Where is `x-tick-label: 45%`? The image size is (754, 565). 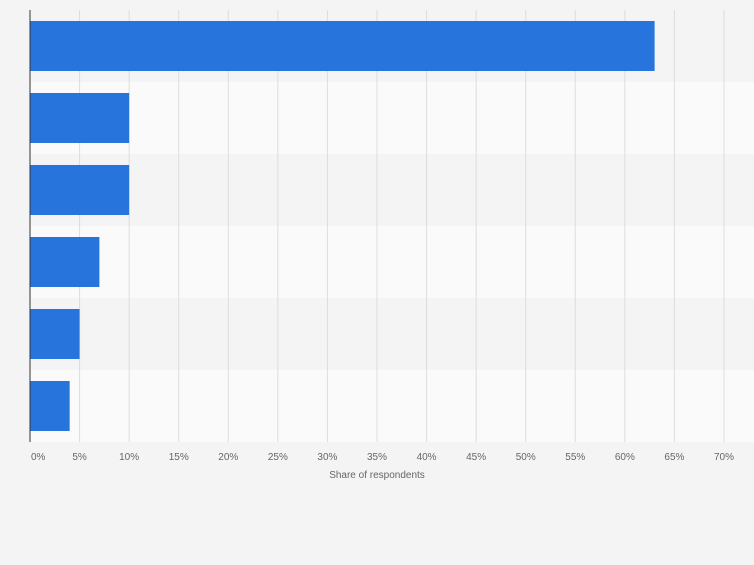
x-tick-label: 45% is located at coordinates (476, 457).